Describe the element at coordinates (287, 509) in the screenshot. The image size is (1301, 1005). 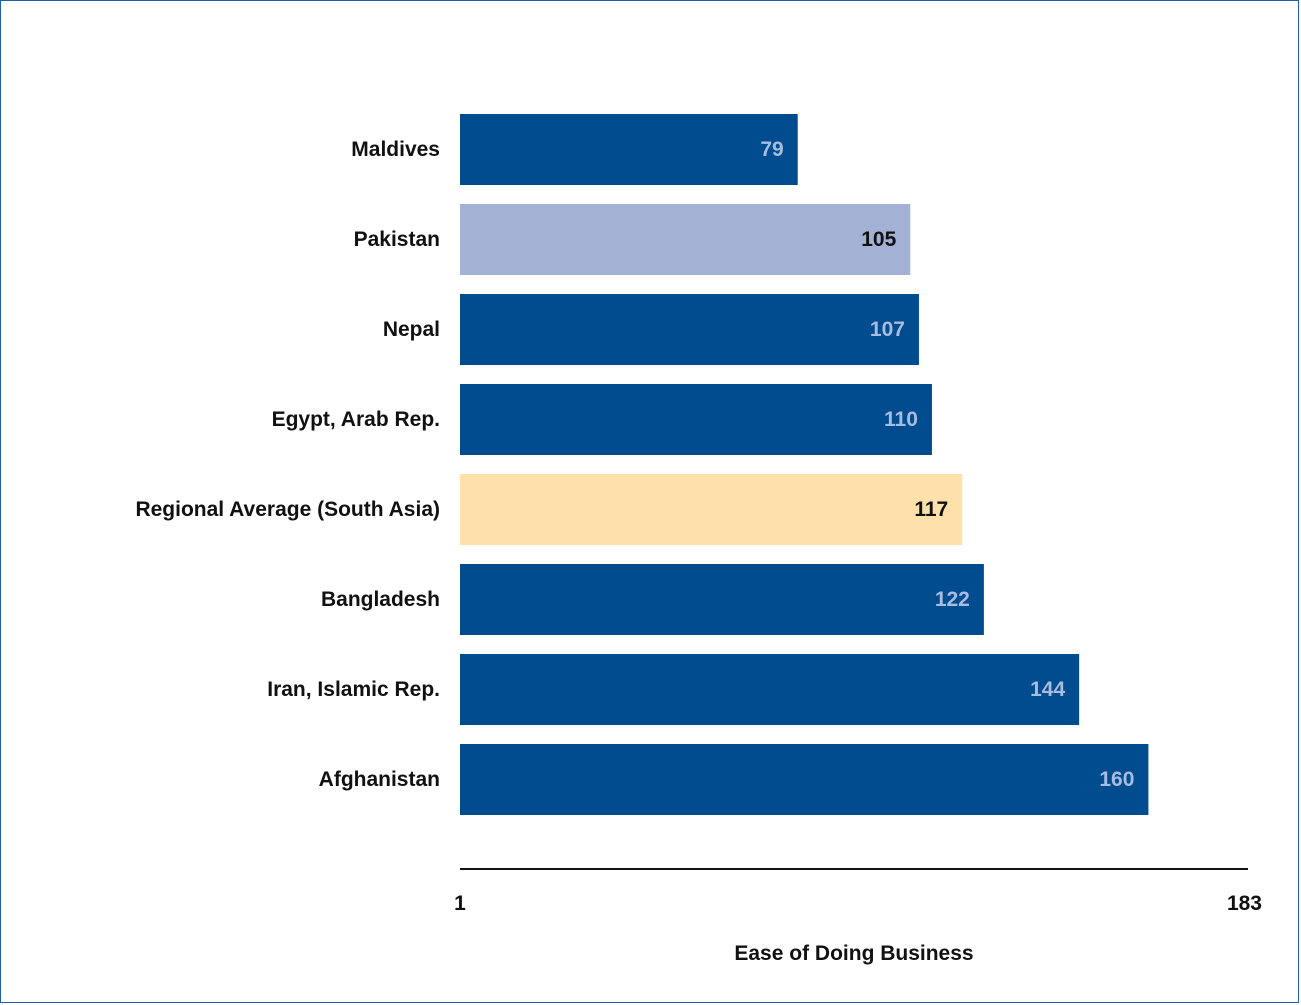
I see `category-label-regional-average-south-asia: Regional Average (South Asia)` at that location.